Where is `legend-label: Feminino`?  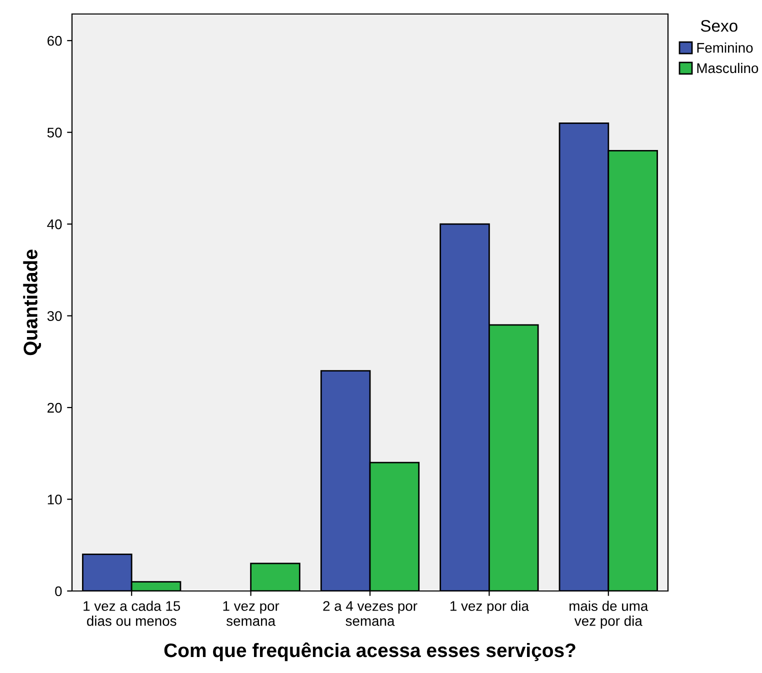
legend-label: Feminino is located at coordinates (725, 47).